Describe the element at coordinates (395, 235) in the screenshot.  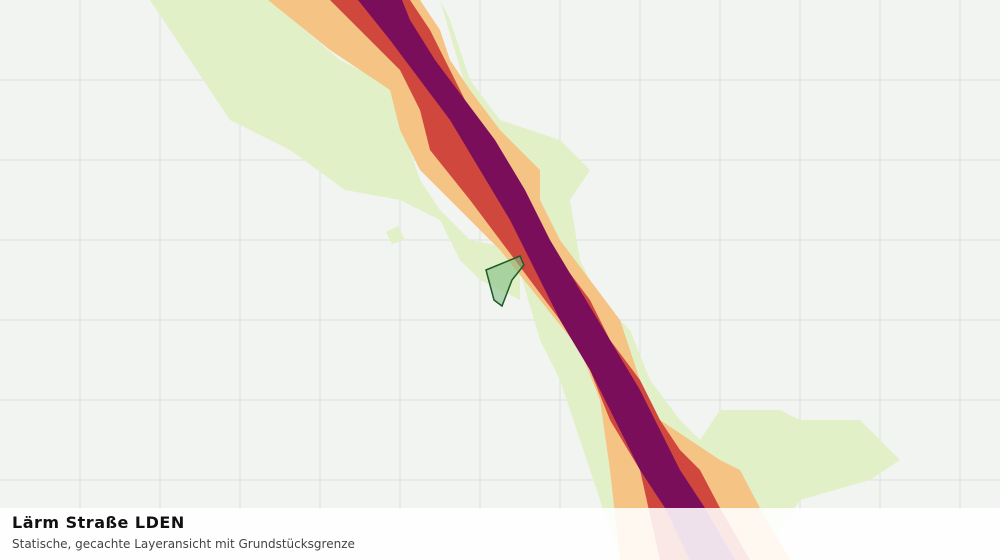
I see `noise-zone-low` at that location.